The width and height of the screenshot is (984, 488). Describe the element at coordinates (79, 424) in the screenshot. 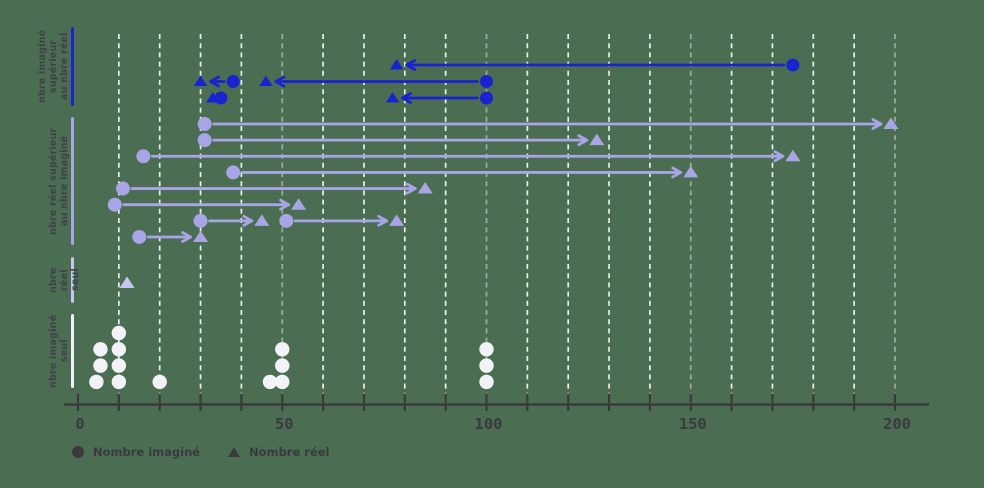

I see `x-tick-label-0: 0` at that location.